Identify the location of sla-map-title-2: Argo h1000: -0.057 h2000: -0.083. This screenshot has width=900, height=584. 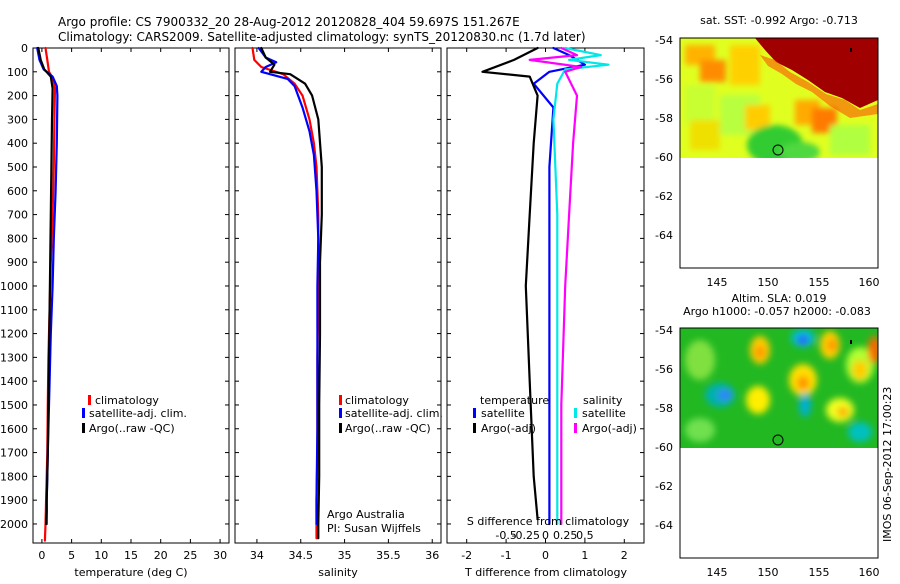
(777, 311).